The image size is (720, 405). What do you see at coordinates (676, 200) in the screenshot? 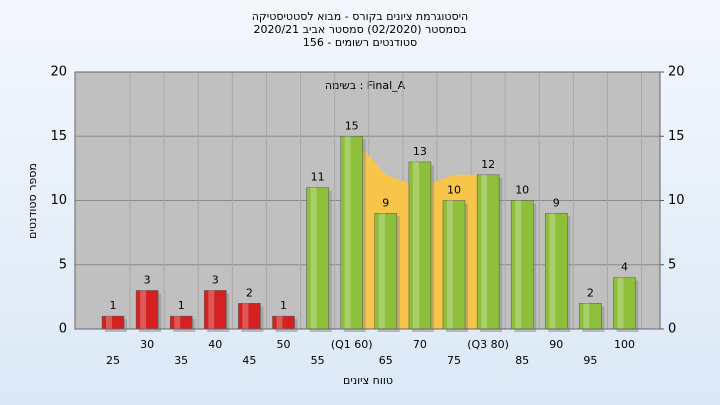
I see `y2-tick-label: 10` at bounding box center [676, 200].